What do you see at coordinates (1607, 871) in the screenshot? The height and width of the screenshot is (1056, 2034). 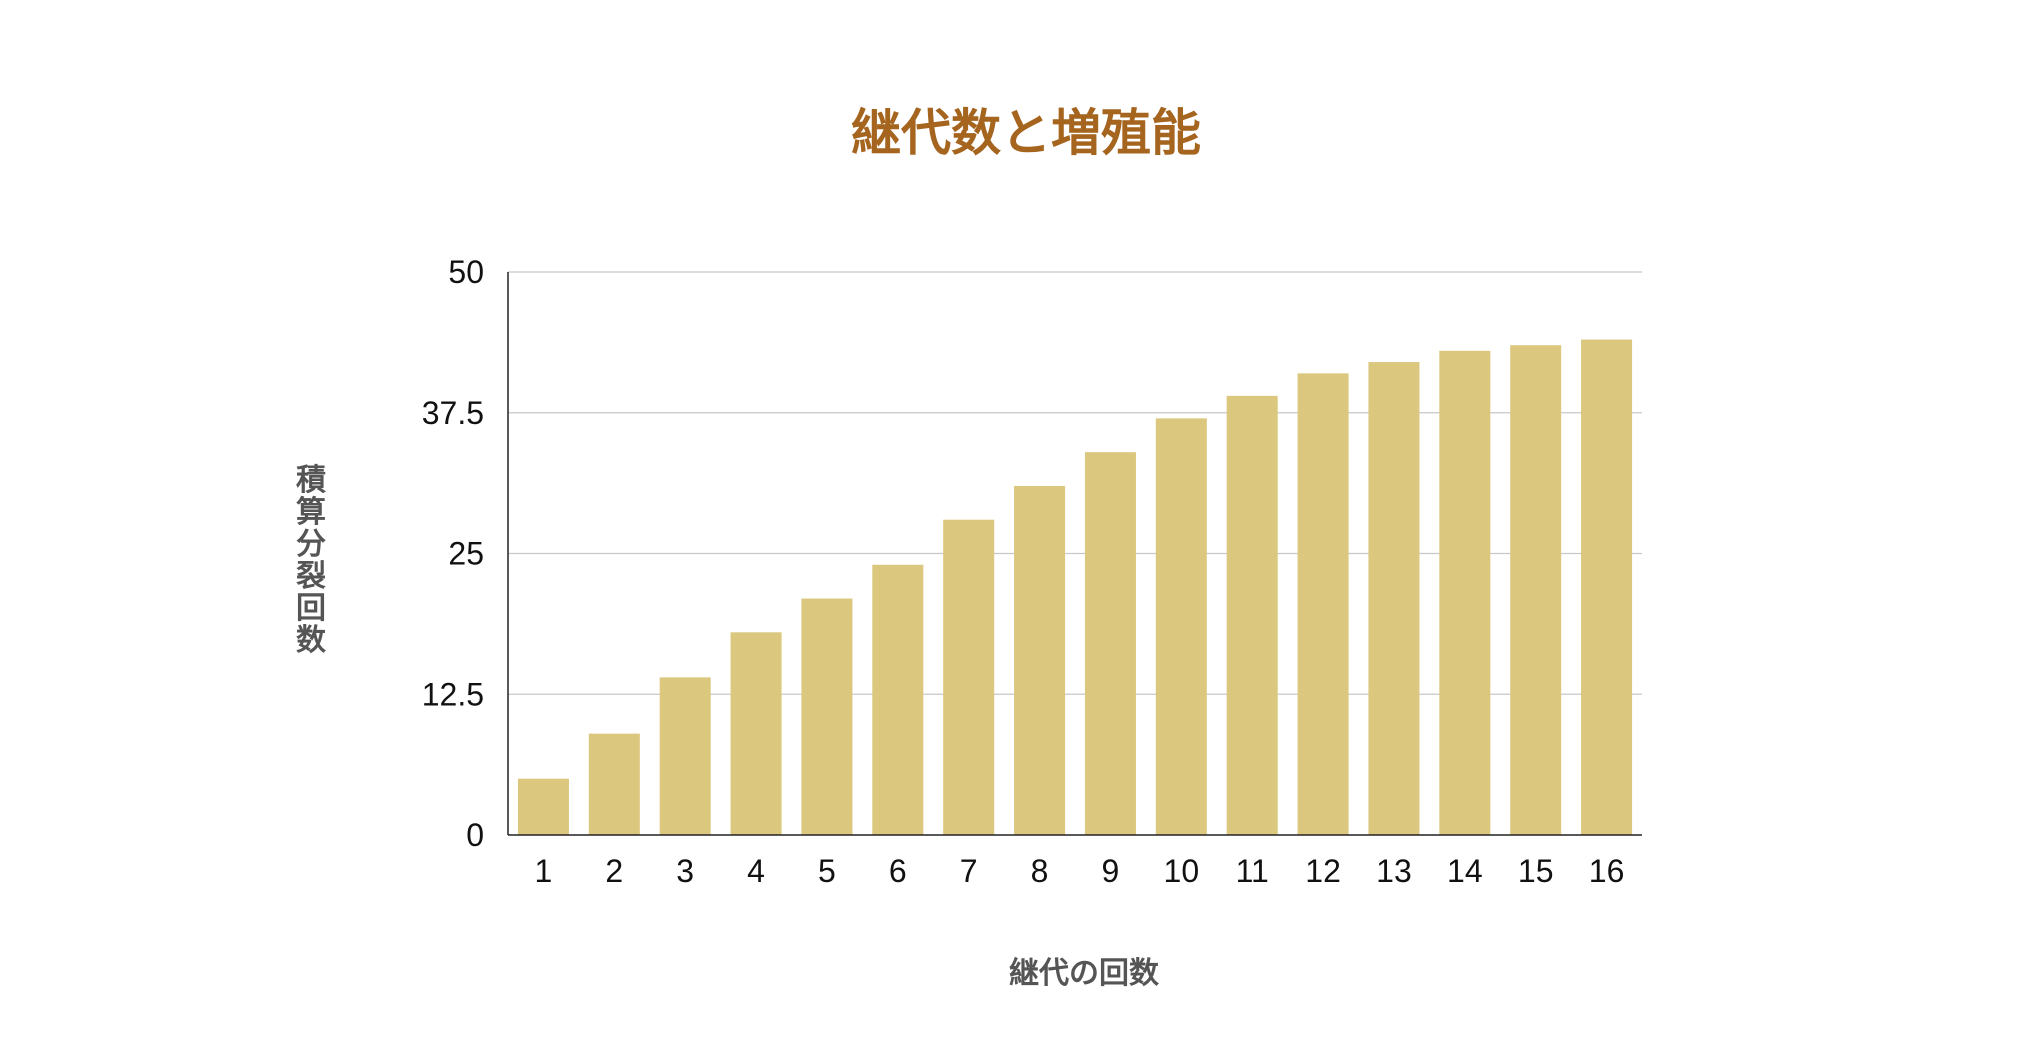 I see `x-tick-label: 16` at bounding box center [1607, 871].